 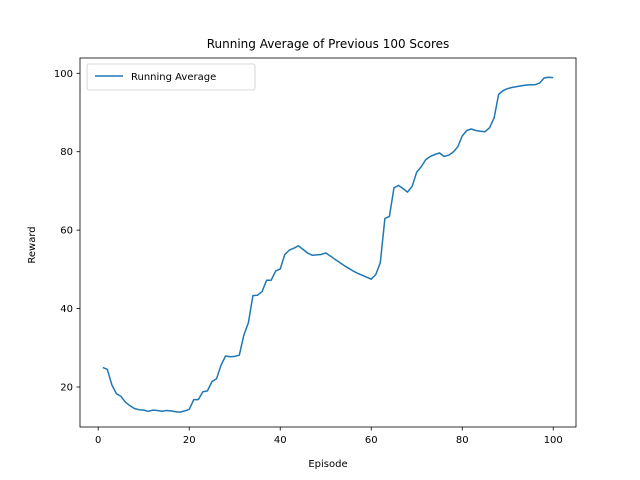 I want to click on y-tick-label: 80, so click(x=66, y=152).